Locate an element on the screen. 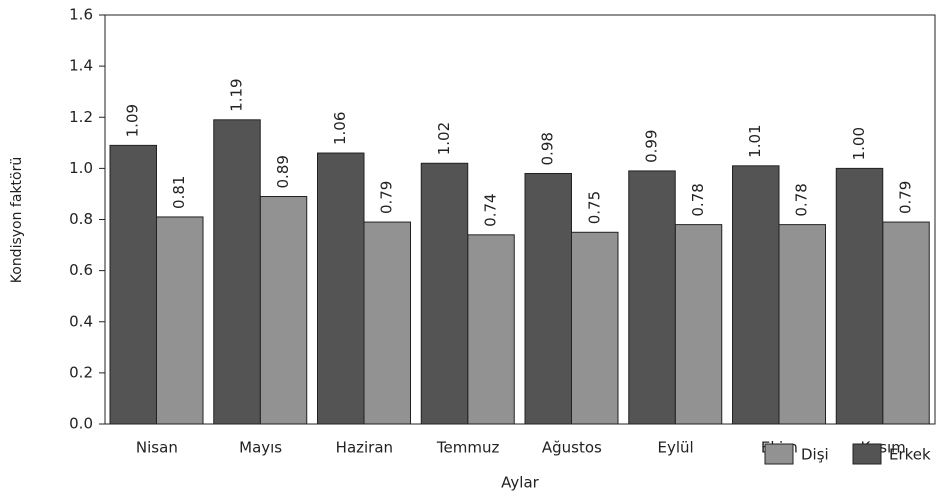  y-tick-label: 0.0 is located at coordinates (81, 424).